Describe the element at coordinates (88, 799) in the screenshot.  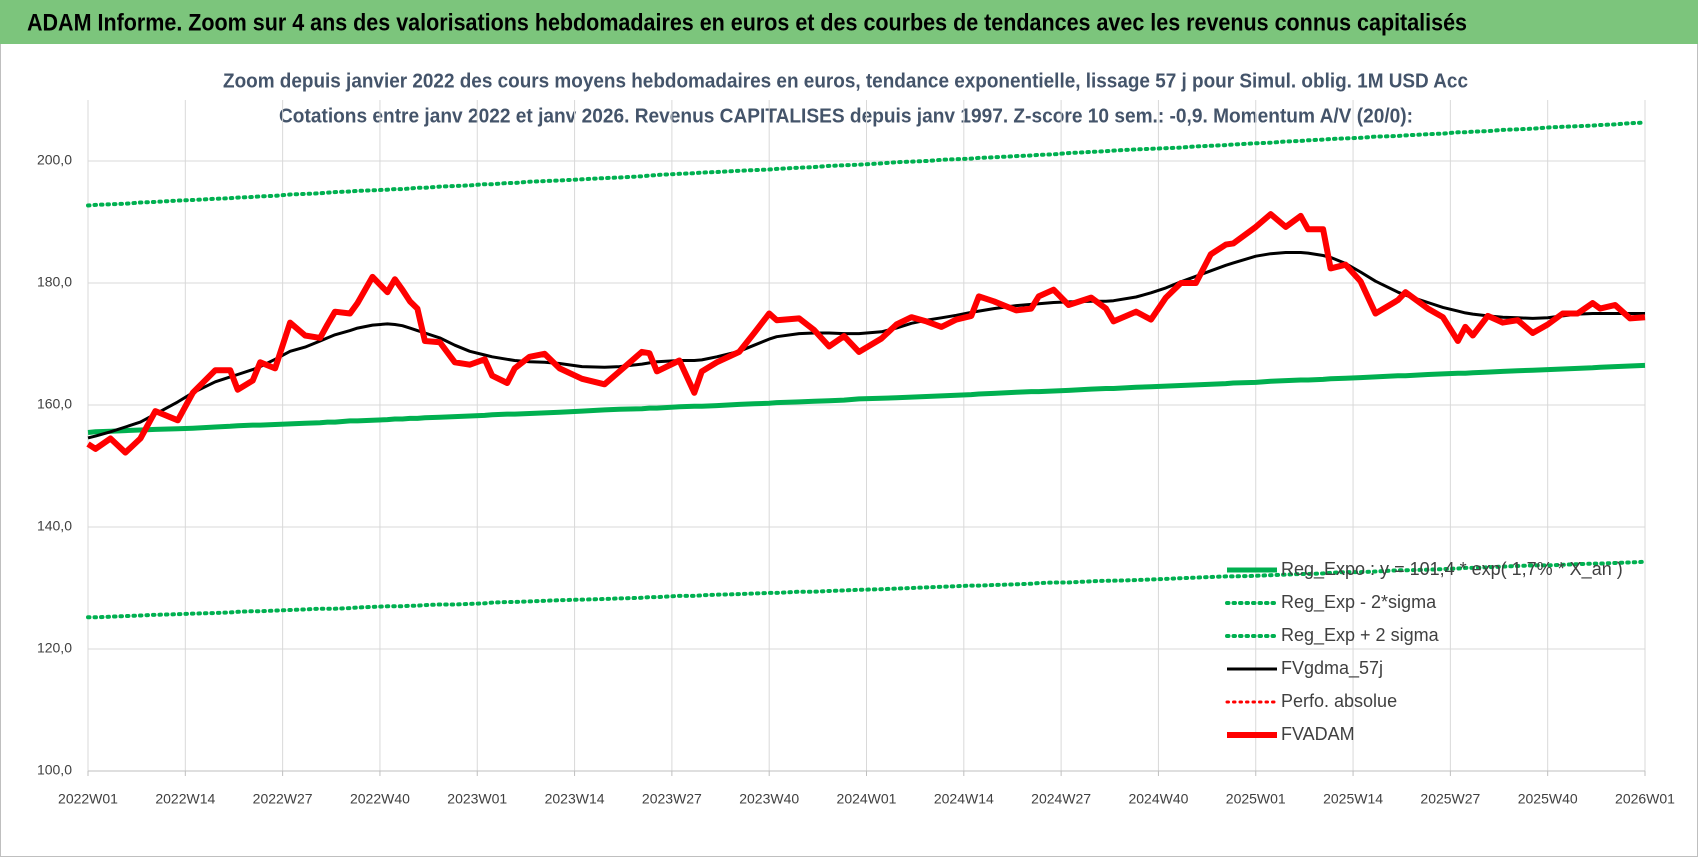
I see `x-tick-label: 2022W01` at that location.